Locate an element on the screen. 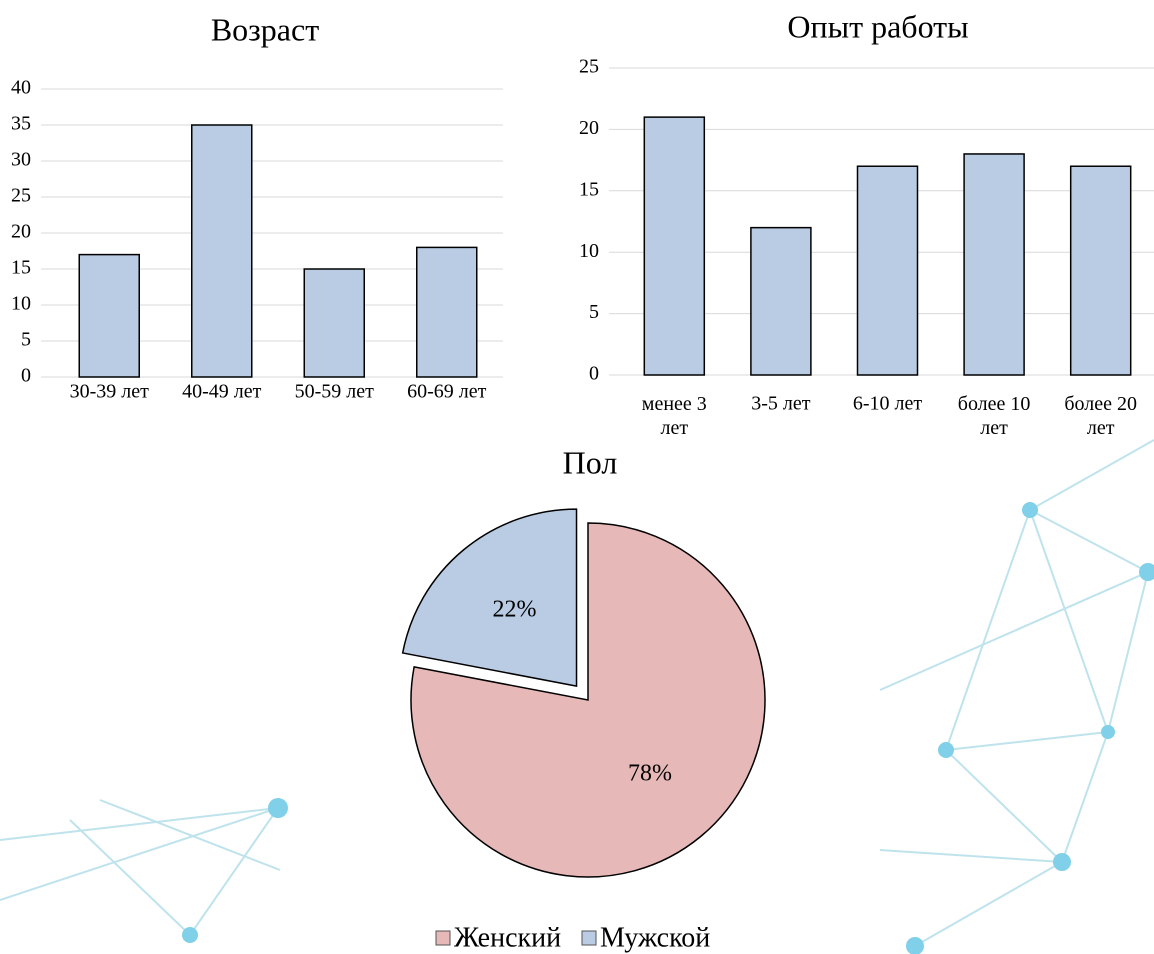 The width and height of the screenshot is (1154, 954). x-tick-label: 60-69 лет is located at coordinates (447, 392).